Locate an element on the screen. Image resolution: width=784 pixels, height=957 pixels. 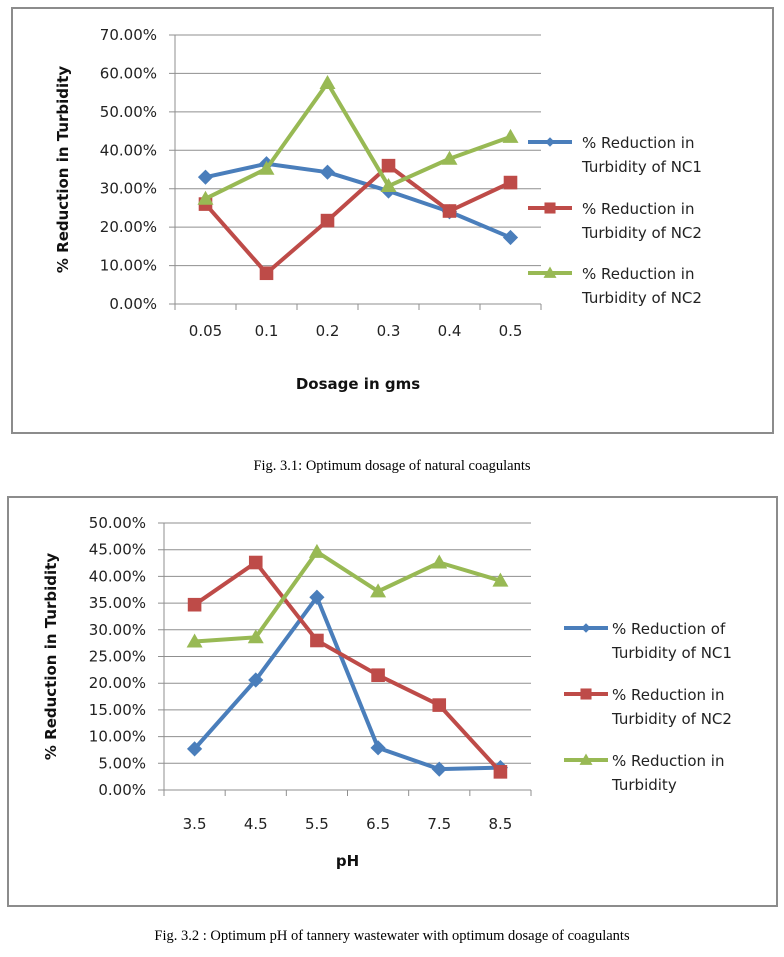
x-tick-label: 0.2 is located at coordinates (328, 331).